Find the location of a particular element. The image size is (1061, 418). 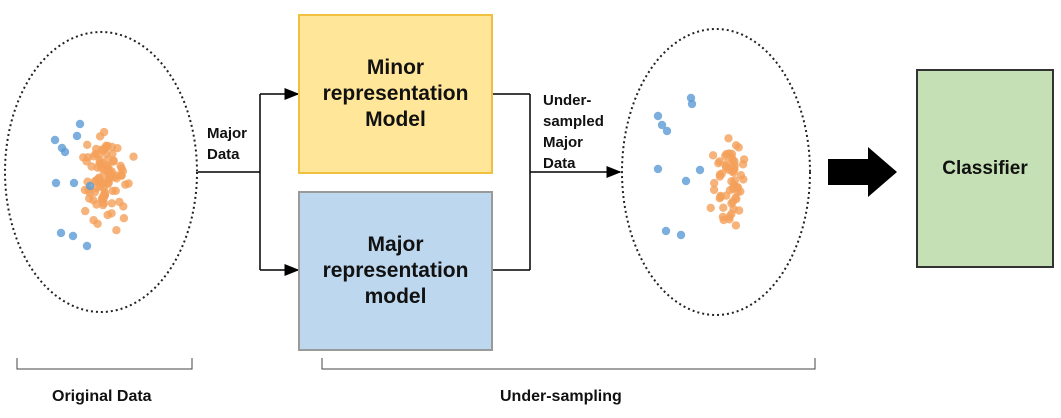

original-data-text: Original Data is located at coordinates (102, 396).